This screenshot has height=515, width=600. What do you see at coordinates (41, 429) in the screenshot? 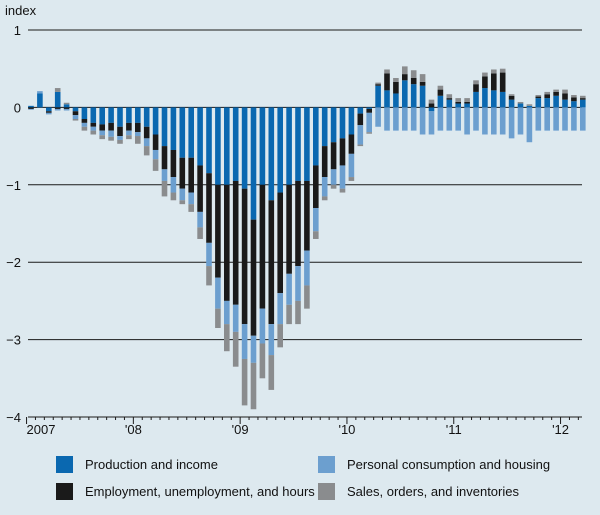
I see `x-tick-label: 2007` at bounding box center [41, 429].